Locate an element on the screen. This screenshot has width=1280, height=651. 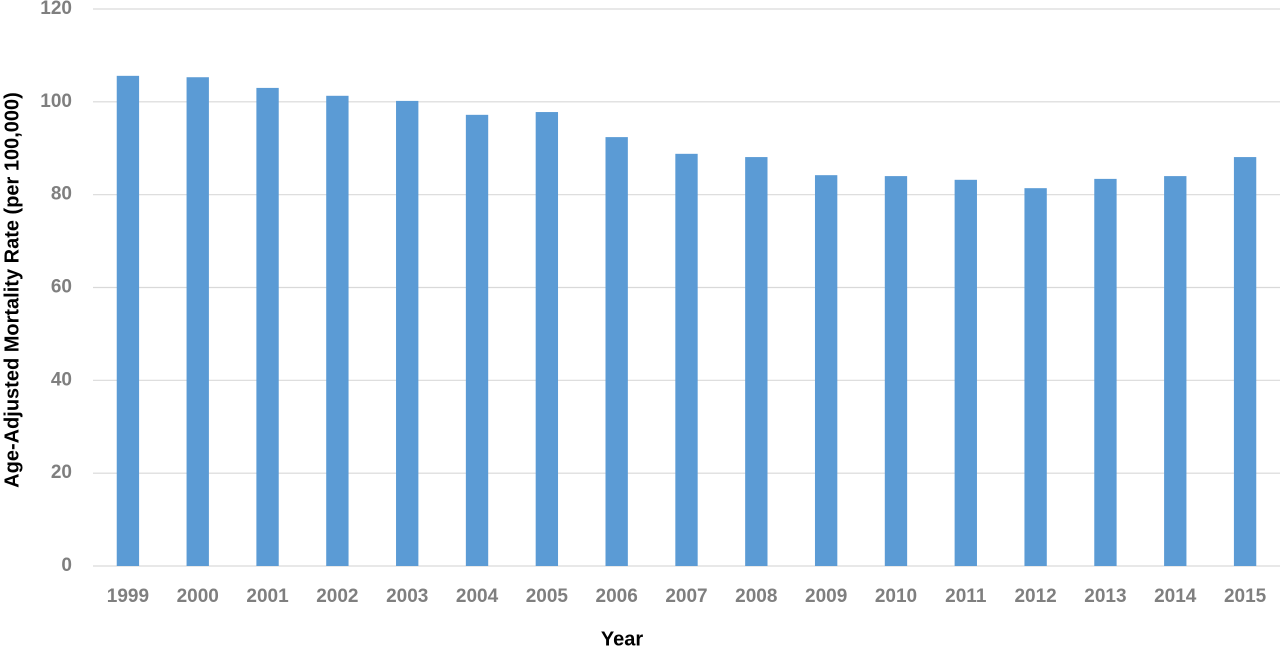
x-tick-label: 2004 is located at coordinates (477, 596).